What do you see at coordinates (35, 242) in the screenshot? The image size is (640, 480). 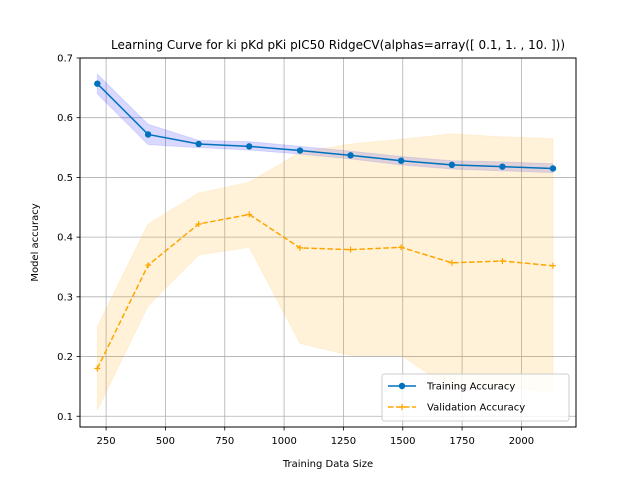 I see `y-axis-label: Model accuracy` at bounding box center [35, 242].